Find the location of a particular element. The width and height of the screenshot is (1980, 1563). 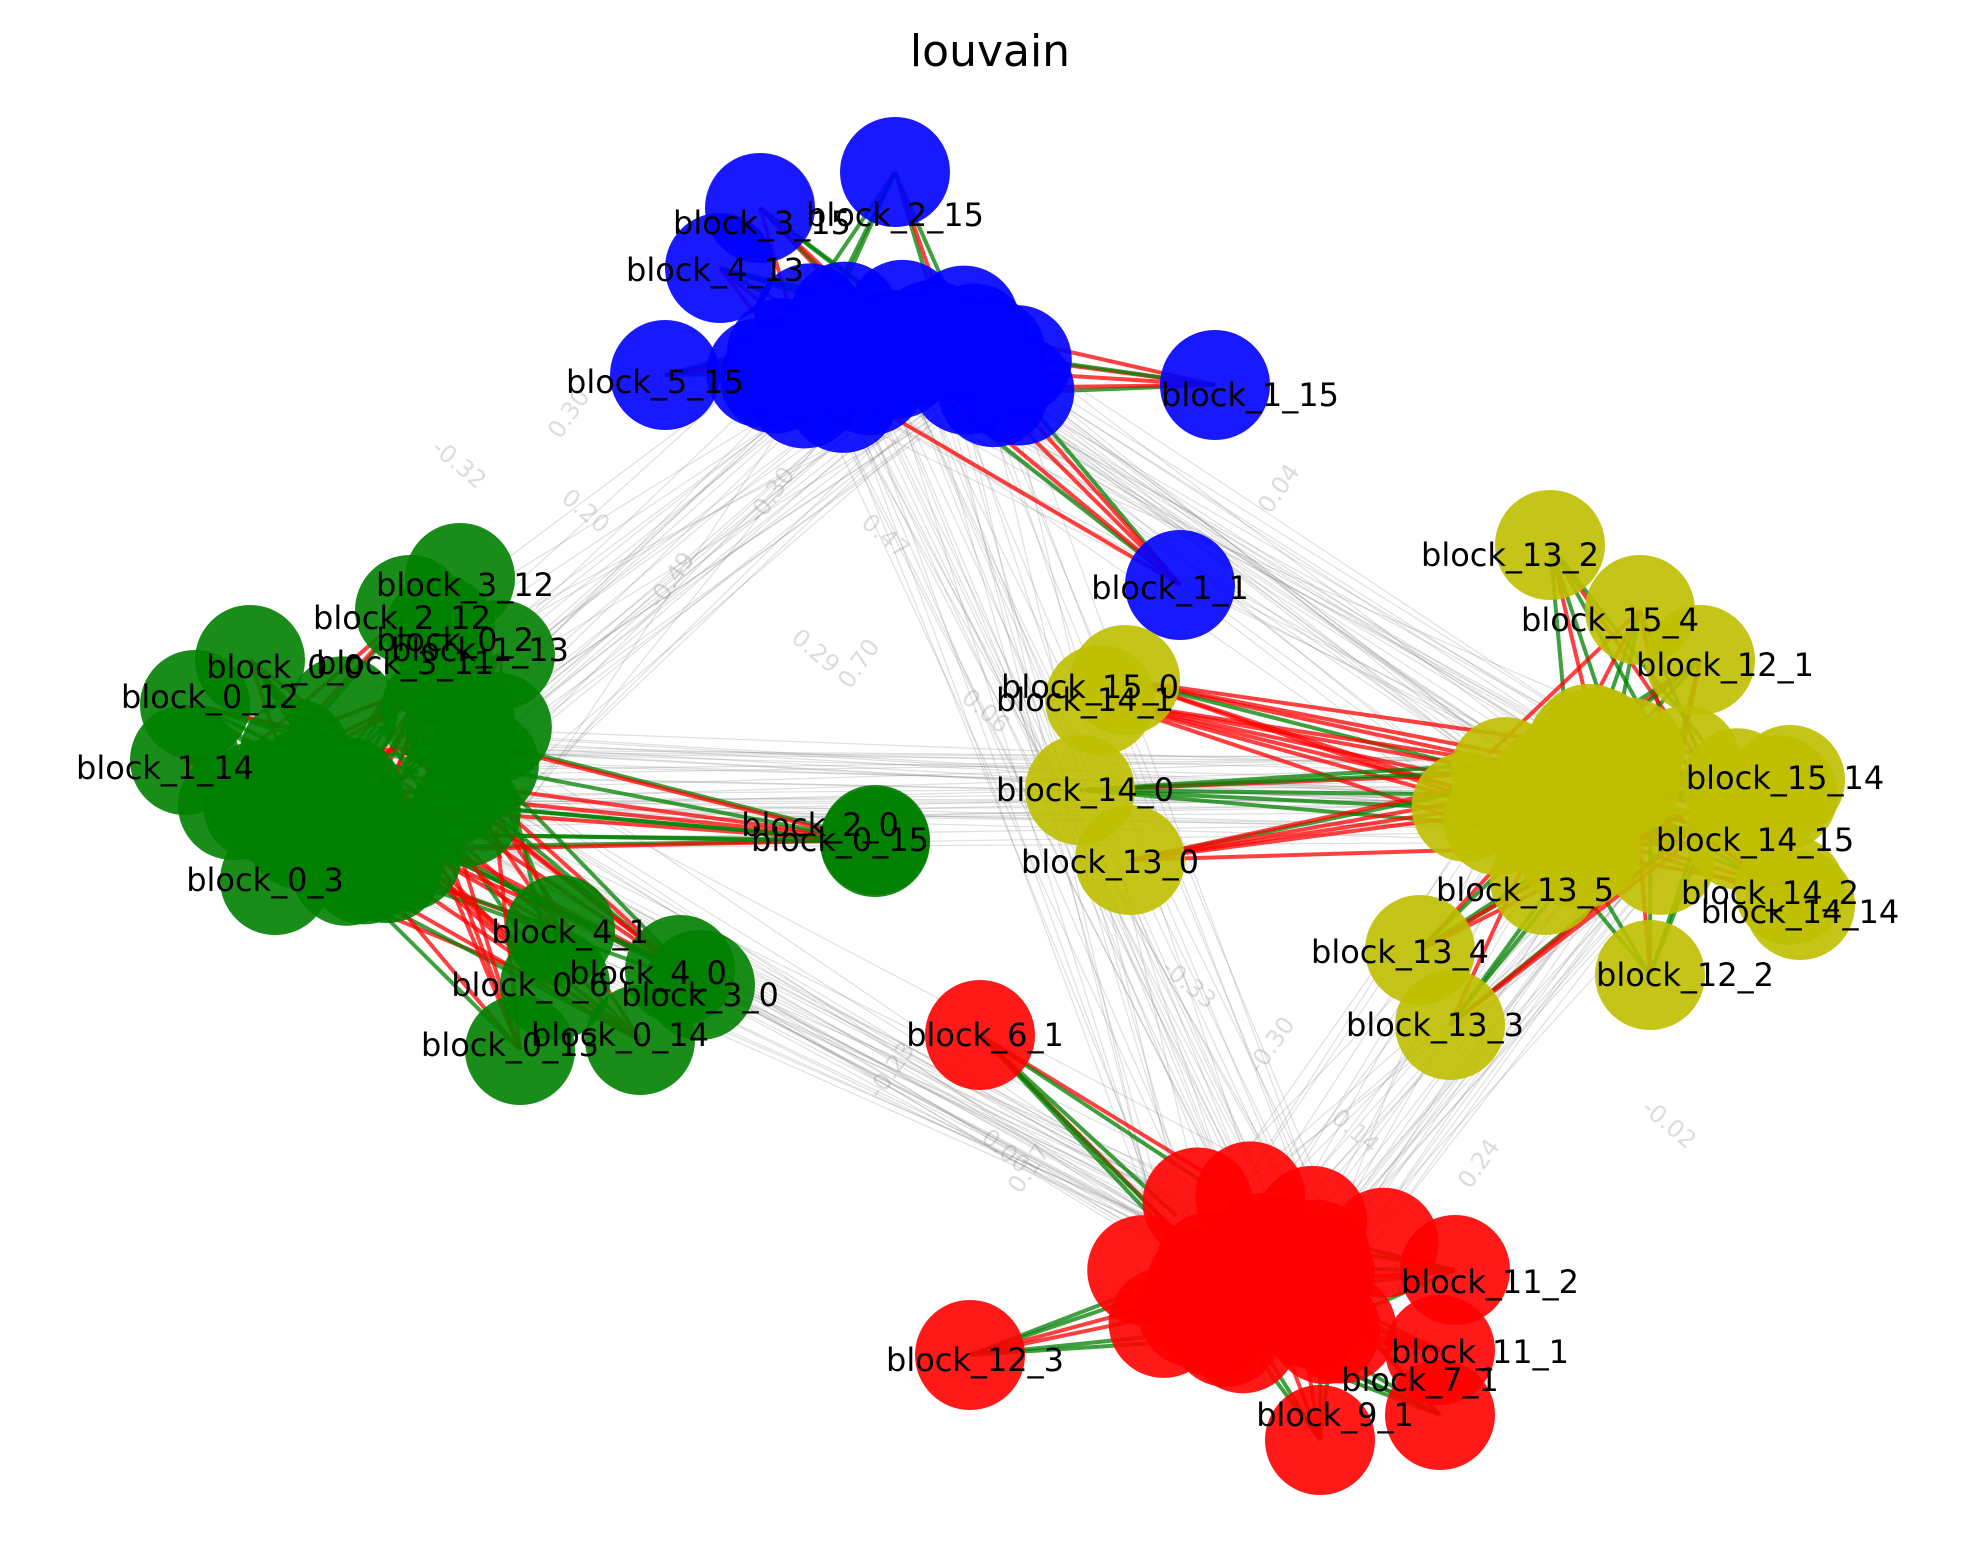

node-label: block_2_15 is located at coordinates (895, 215).